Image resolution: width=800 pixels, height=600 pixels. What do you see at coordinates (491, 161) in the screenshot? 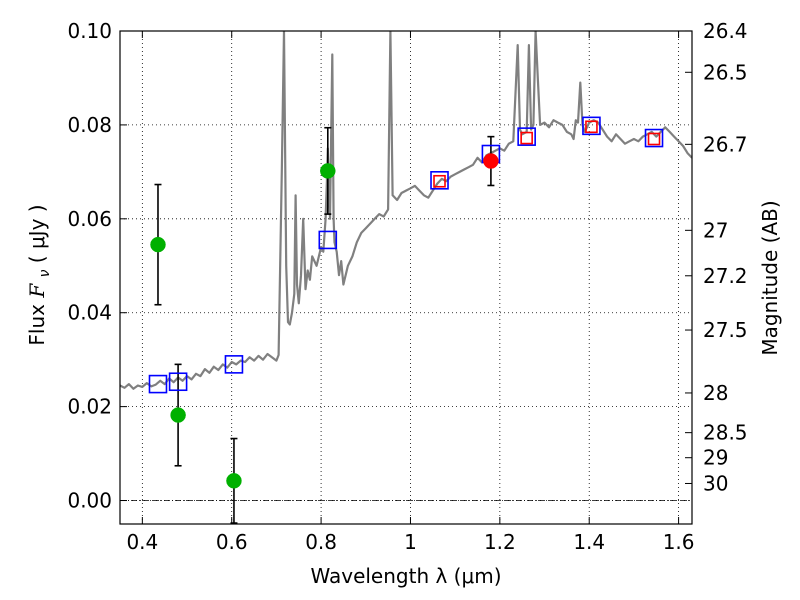
I see `detection-point` at bounding box center [491, 161].